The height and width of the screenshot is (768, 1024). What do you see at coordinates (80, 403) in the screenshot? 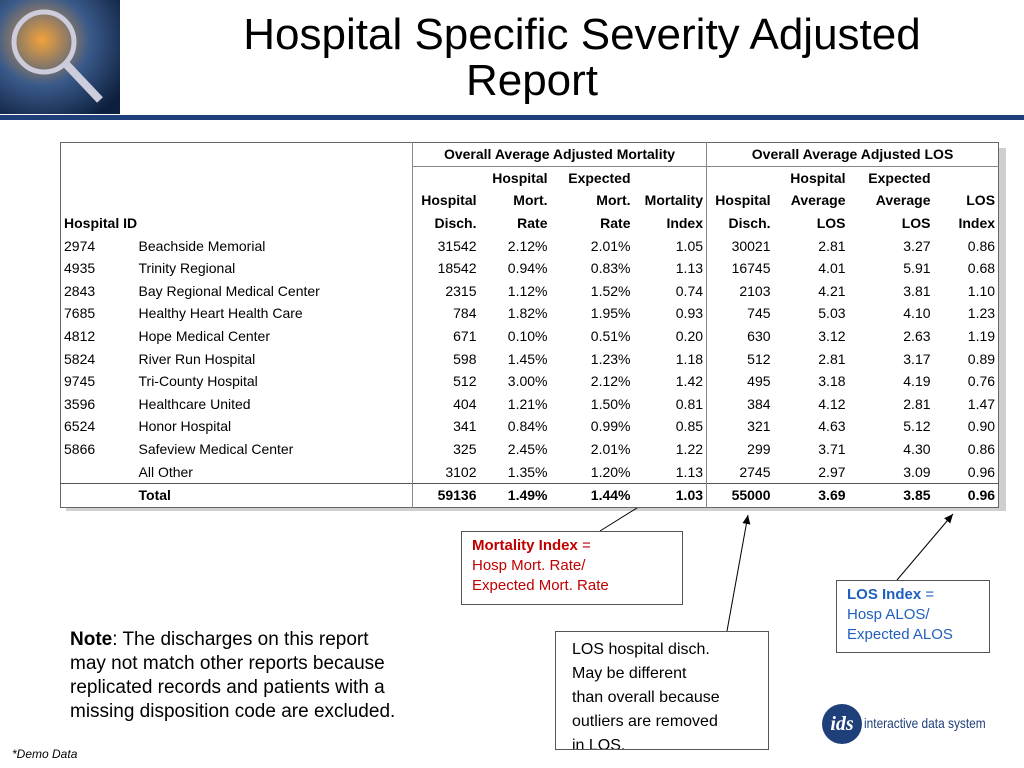
I see `hospital-id: 3596` at bounding box center [80, 403].